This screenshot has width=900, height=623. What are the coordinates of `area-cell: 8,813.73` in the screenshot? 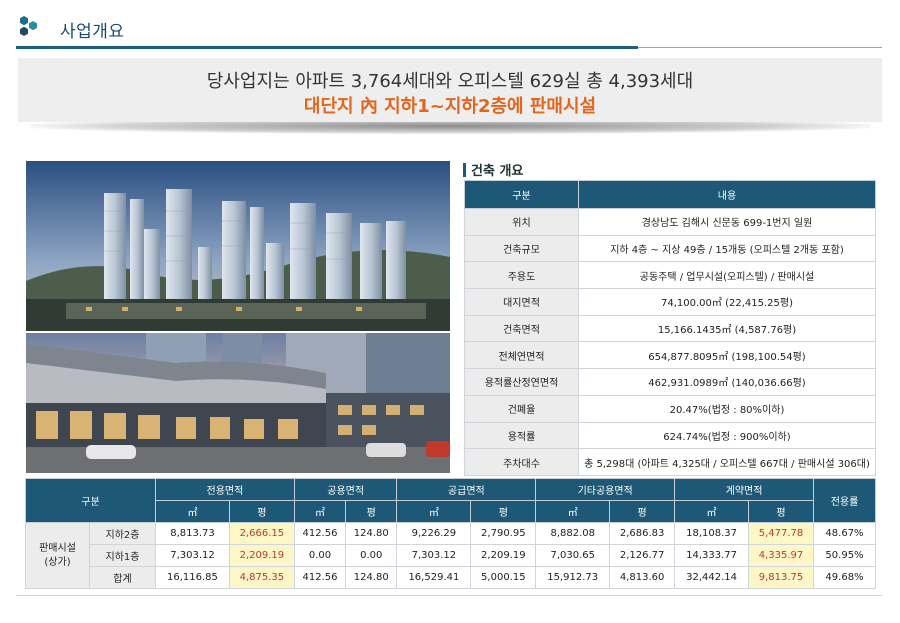 It's located at (192, 533).